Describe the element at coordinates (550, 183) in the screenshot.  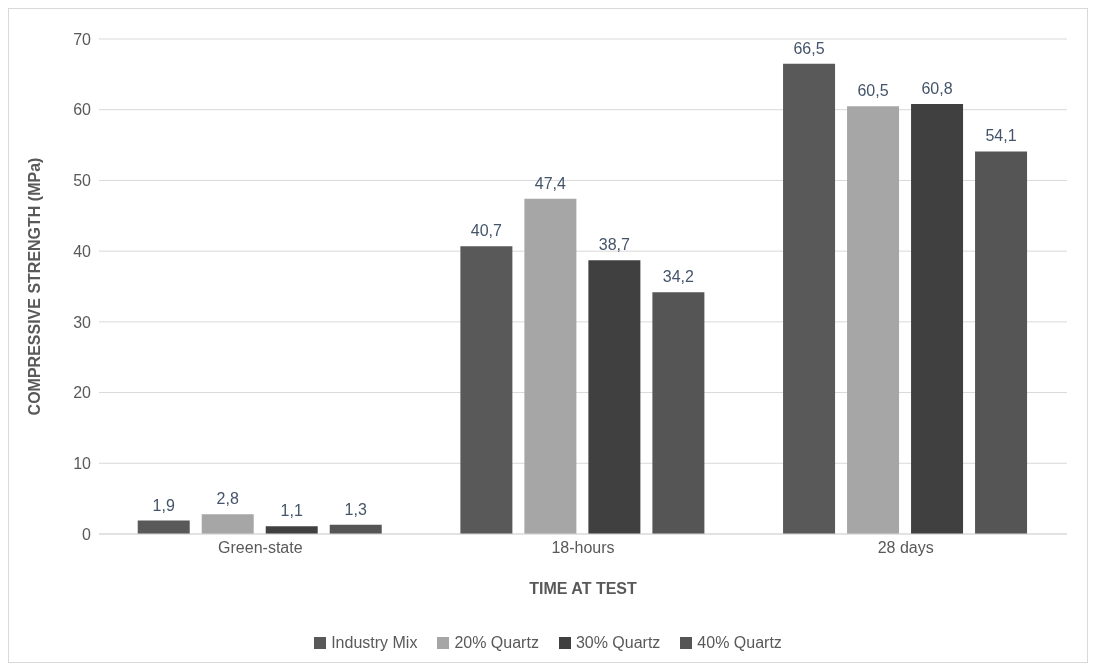
I see `data-label: 47,4` at that location.